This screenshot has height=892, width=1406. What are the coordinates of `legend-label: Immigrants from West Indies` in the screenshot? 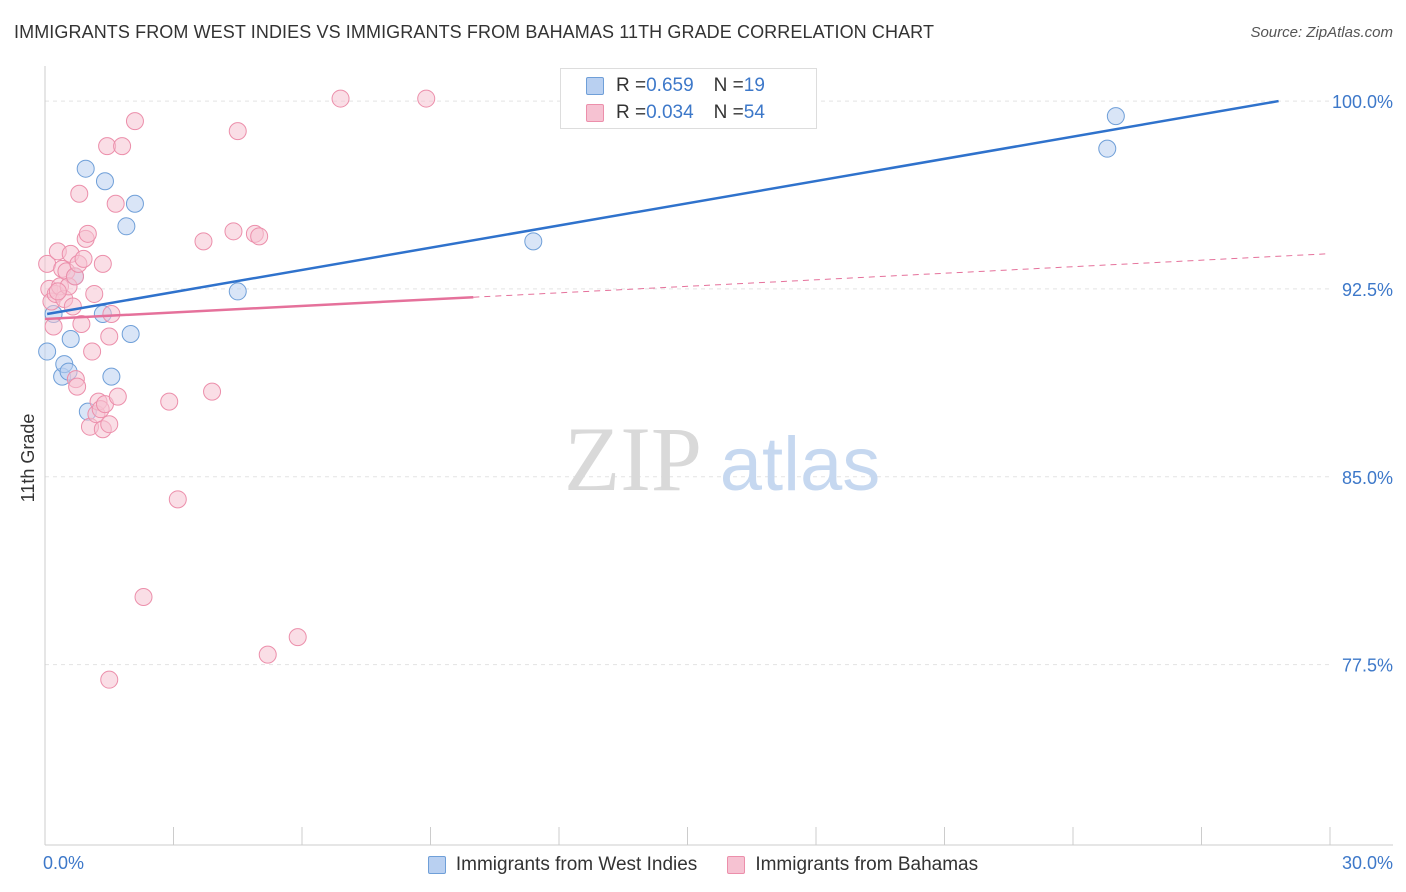 It's located at (576, 864).